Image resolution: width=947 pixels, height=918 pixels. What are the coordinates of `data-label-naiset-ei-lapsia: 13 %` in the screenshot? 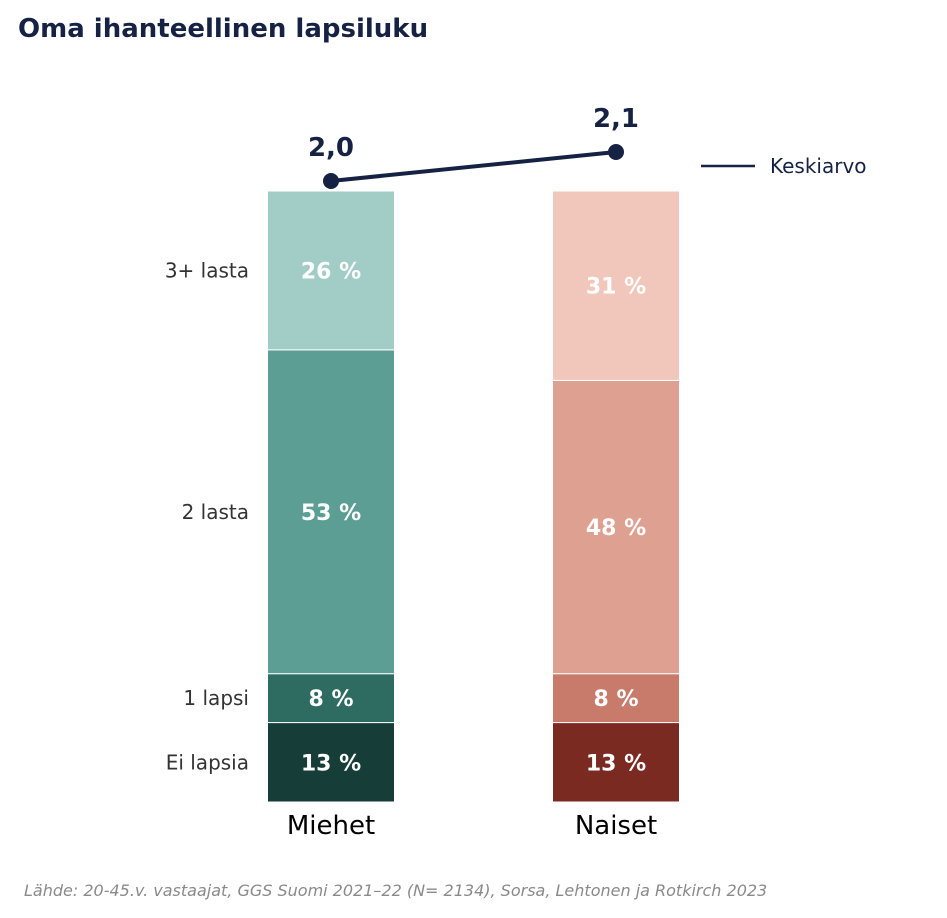 It's located at (616, 763).